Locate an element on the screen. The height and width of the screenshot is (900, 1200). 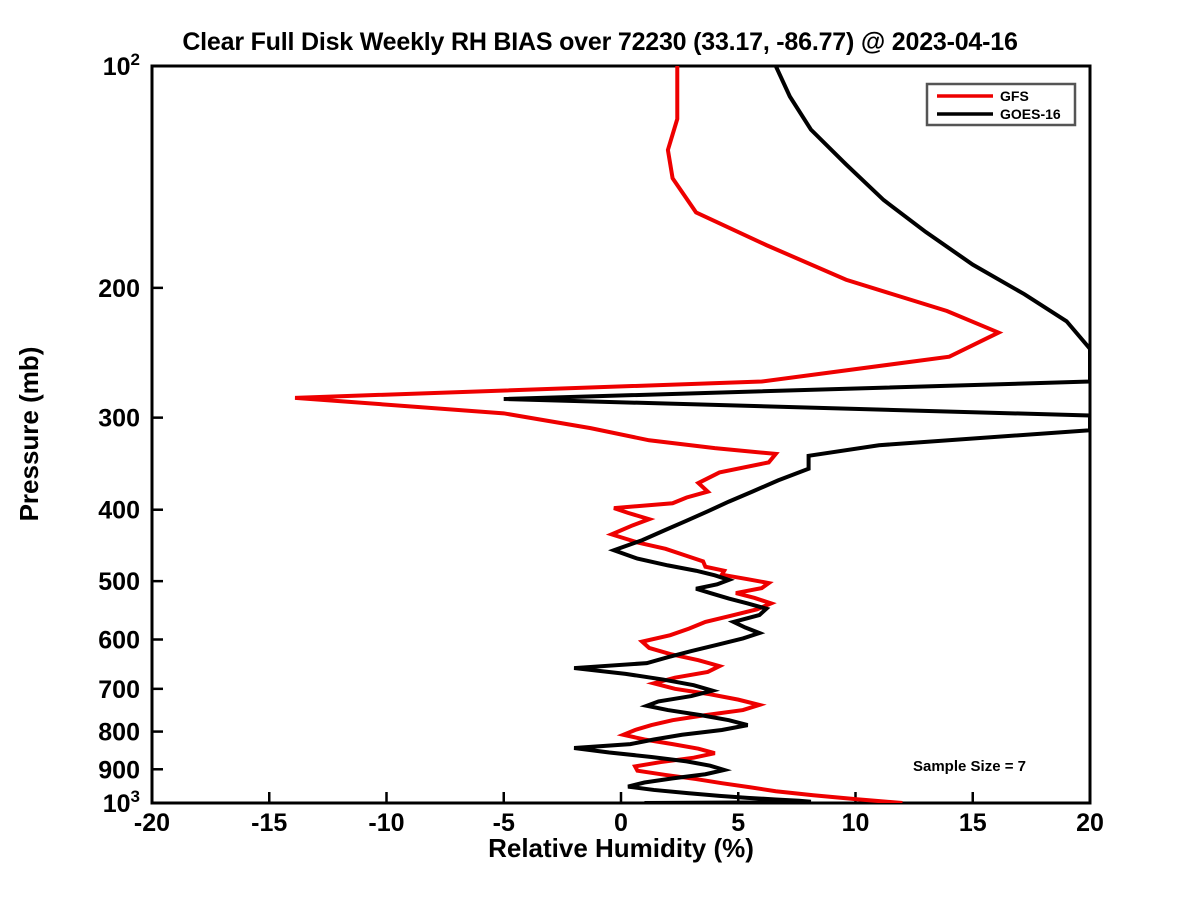
y-axis-tick-label: 600 is located at coordinates (119, 640).